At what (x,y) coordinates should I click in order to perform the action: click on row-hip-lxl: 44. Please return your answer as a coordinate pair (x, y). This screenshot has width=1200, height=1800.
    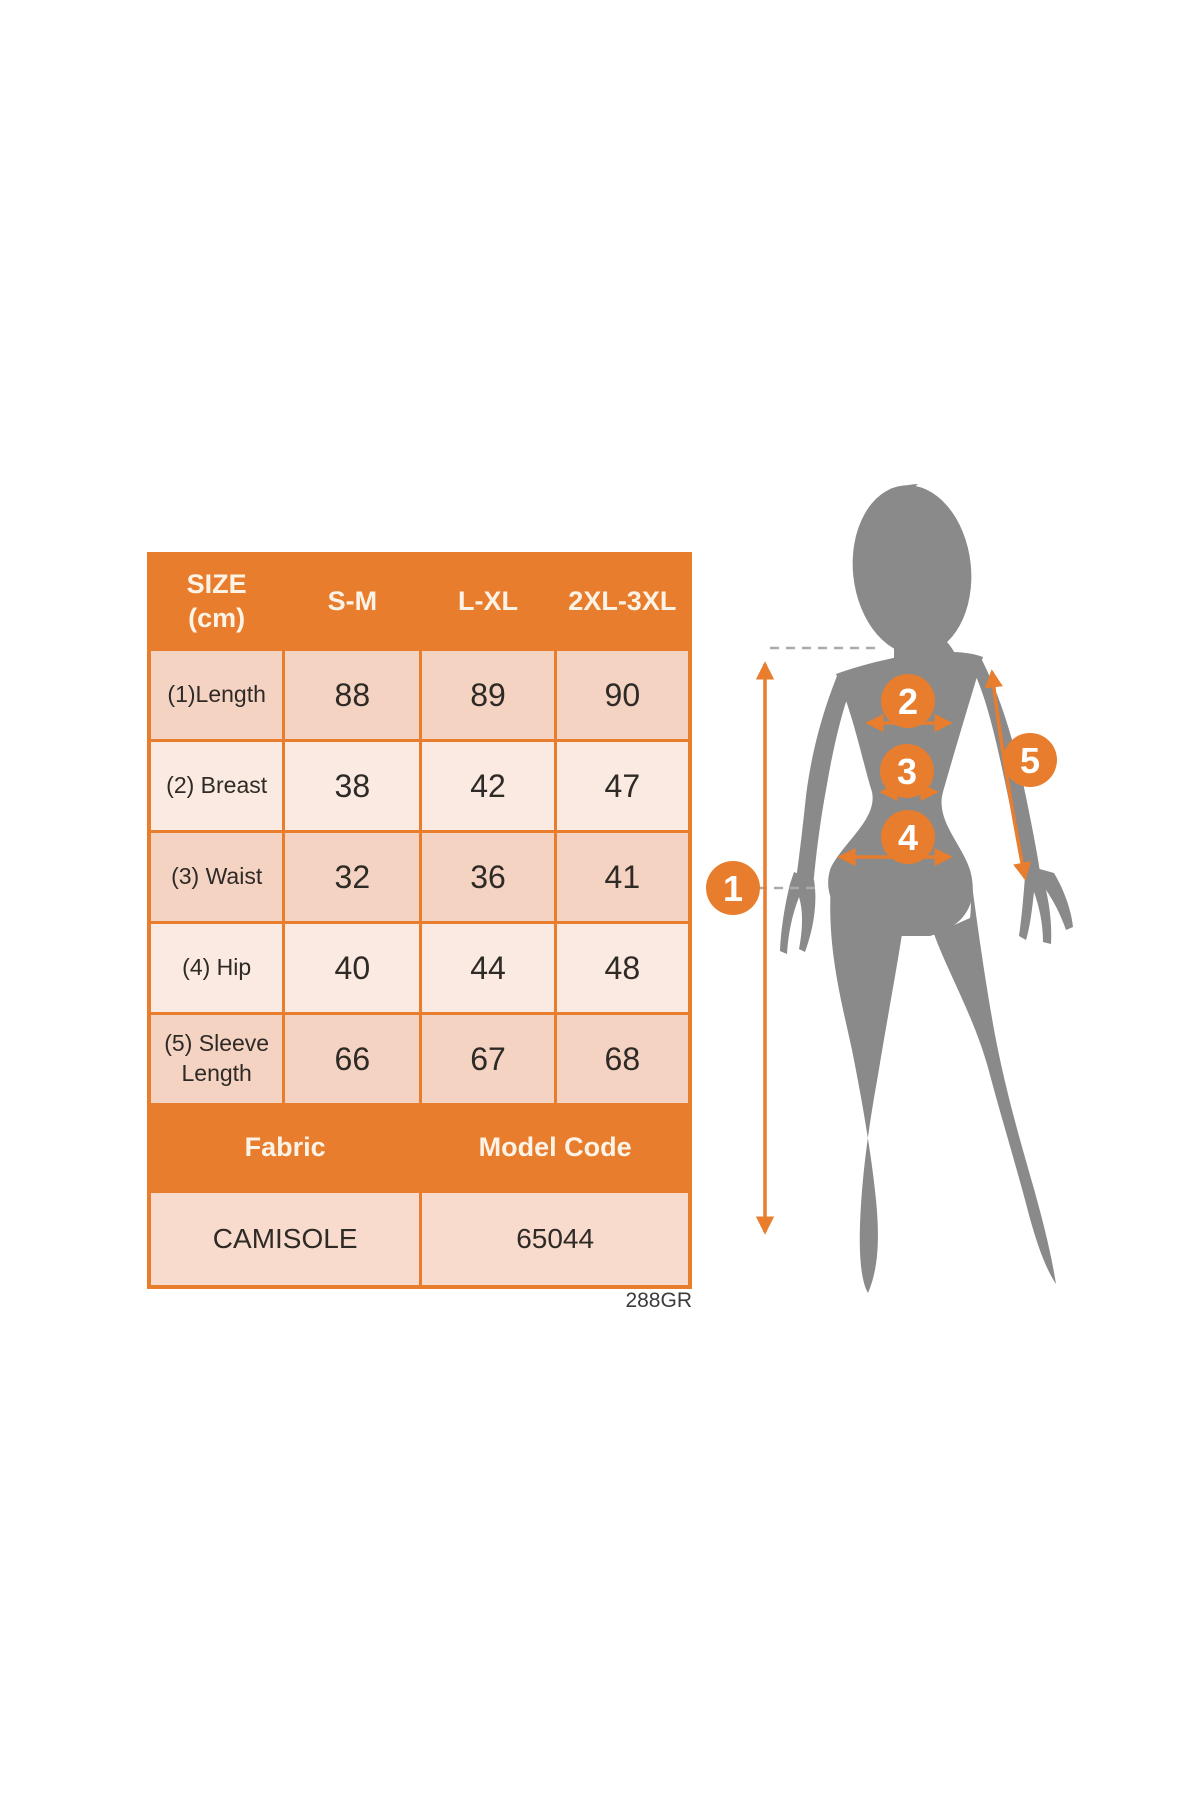
    Looking at the image, I should click on (488, 968).